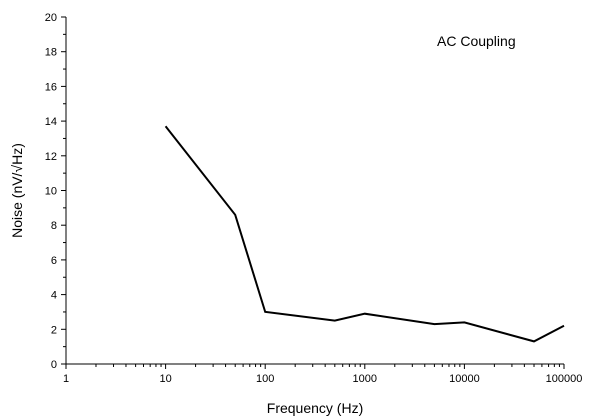  I want to click on y-tick-label: 2, so click(54, 330).